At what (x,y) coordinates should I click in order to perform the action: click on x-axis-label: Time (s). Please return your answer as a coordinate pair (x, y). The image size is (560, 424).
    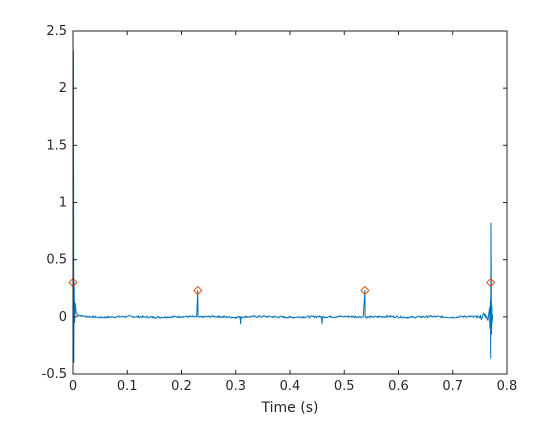
    Looking at the image, I should click on (290, 408).